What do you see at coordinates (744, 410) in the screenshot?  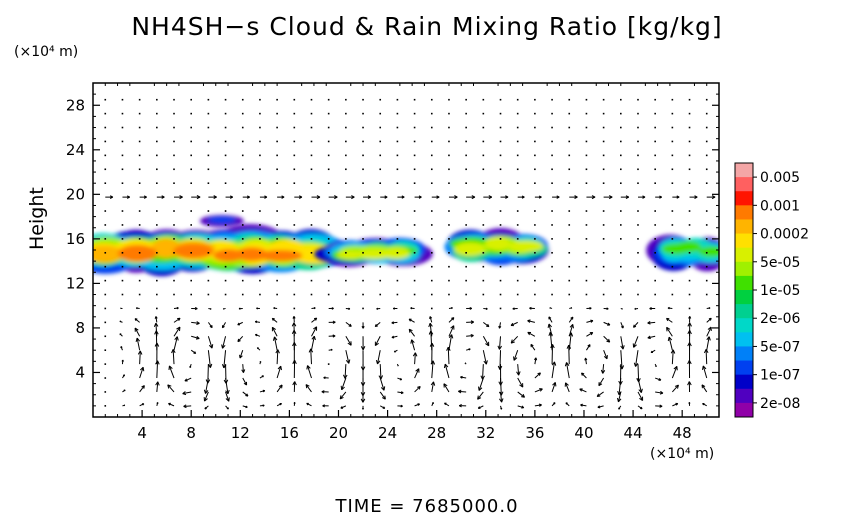 I see `colorbar-swatch` at bounding box center [744, 410].